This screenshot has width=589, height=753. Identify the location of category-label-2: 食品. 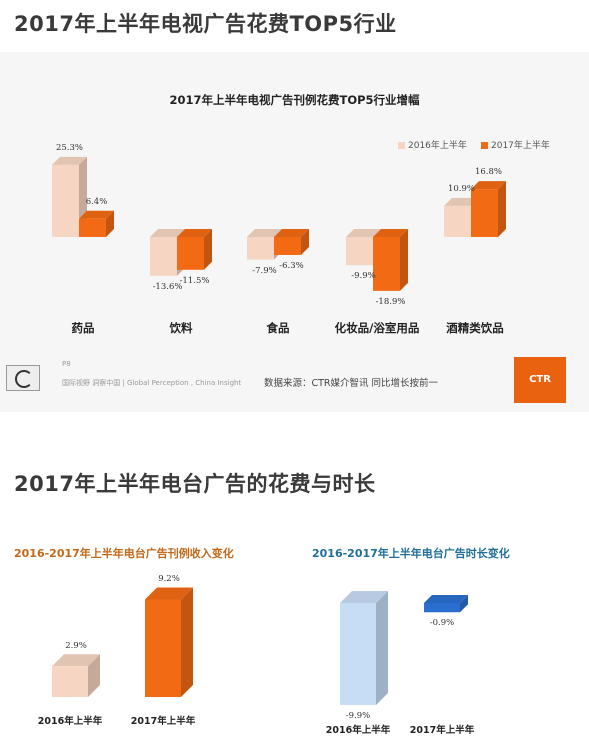
(278, 328).